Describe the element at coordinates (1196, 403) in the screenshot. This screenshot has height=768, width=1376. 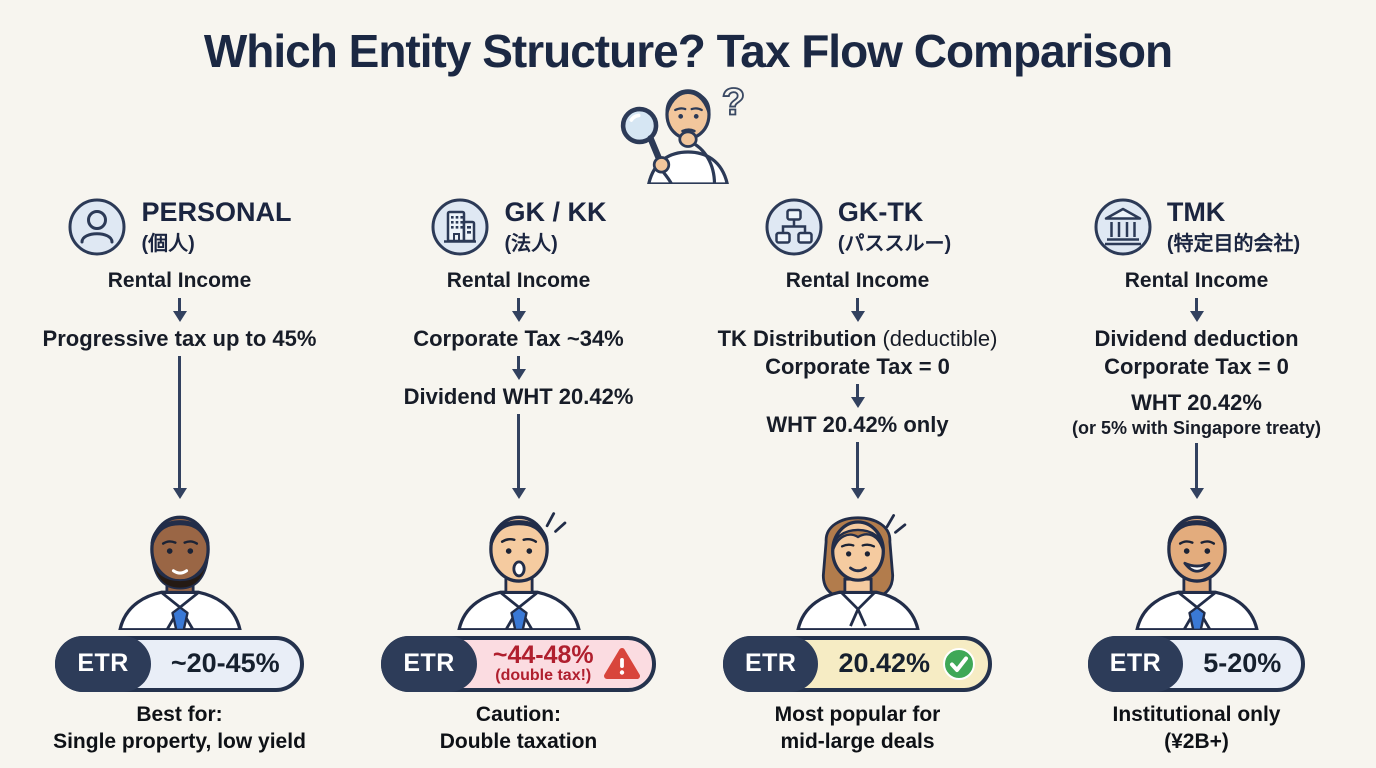
I see `tax-step: WHT 20.42%` at that location.